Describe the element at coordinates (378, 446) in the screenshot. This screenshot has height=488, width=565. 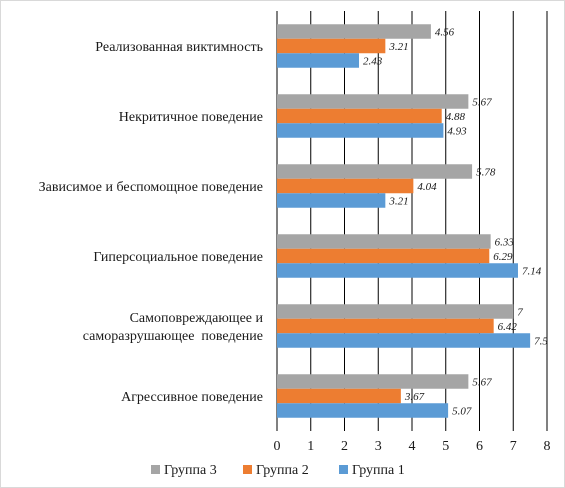
I see `x-tick-label: 3` at that location.